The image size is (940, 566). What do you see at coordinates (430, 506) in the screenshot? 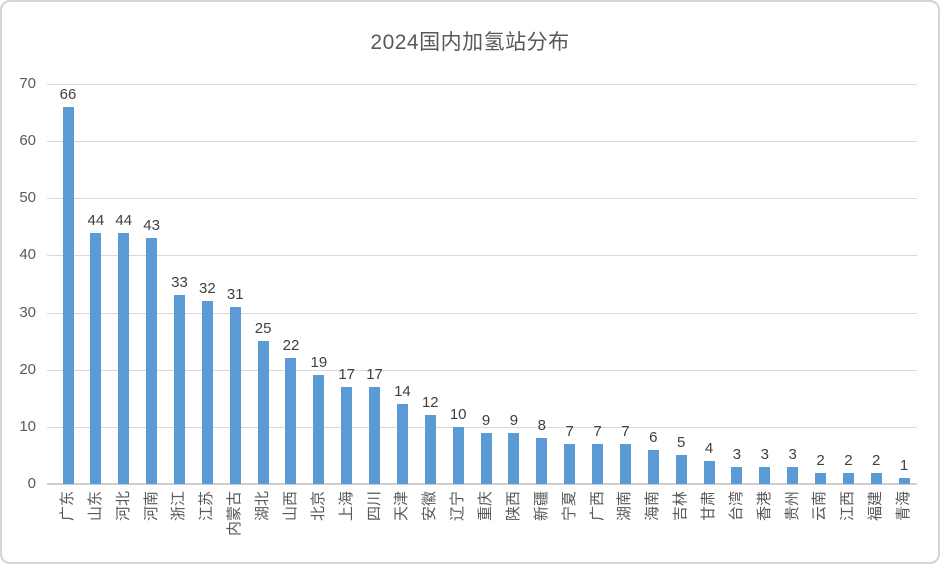
I see `x-axis-category-text: 安徽` at bounding box center [430, 506].